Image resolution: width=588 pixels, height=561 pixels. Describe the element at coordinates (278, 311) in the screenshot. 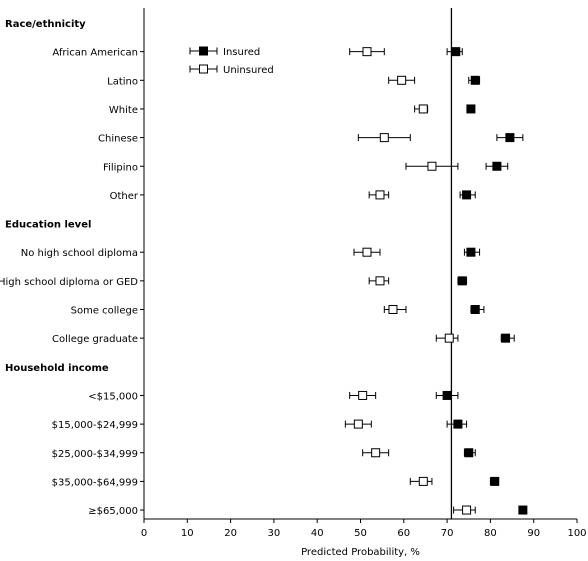

I see `data-row: Some college` at that location.